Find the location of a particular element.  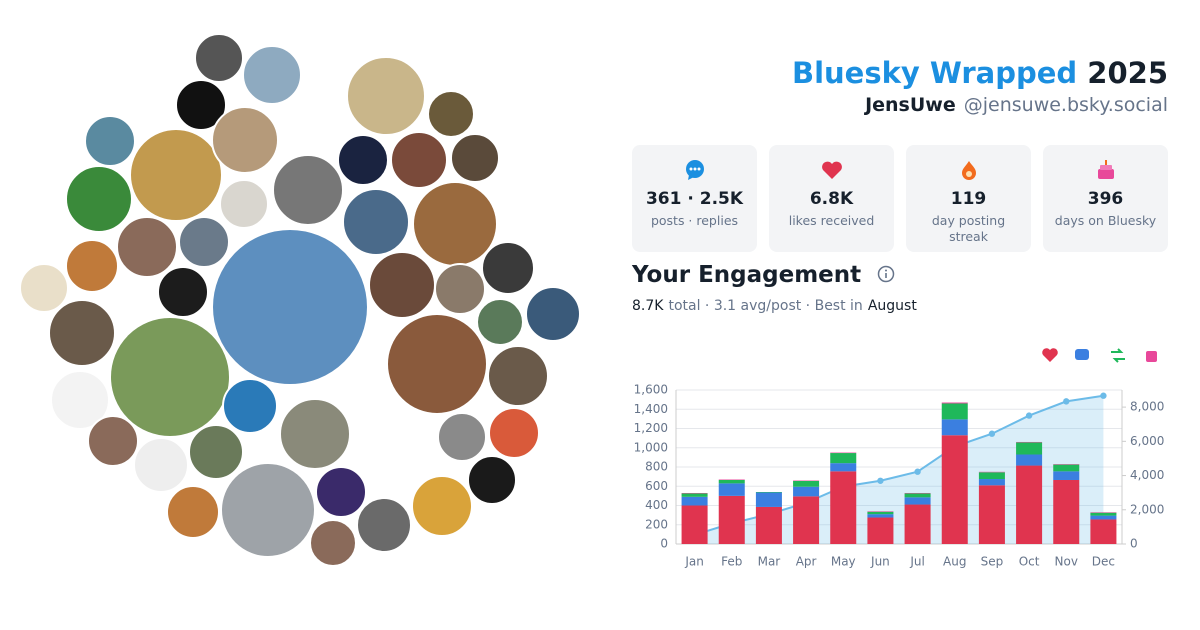

section-title: Your Engagement is located at coordinates (763, 275).